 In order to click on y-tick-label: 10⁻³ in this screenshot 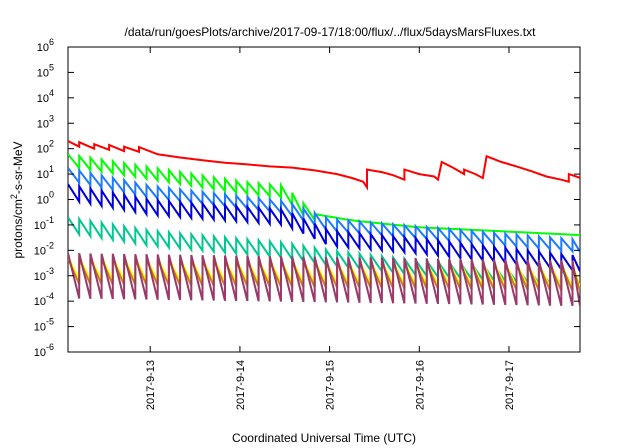, I will do `click(44, 274)`.